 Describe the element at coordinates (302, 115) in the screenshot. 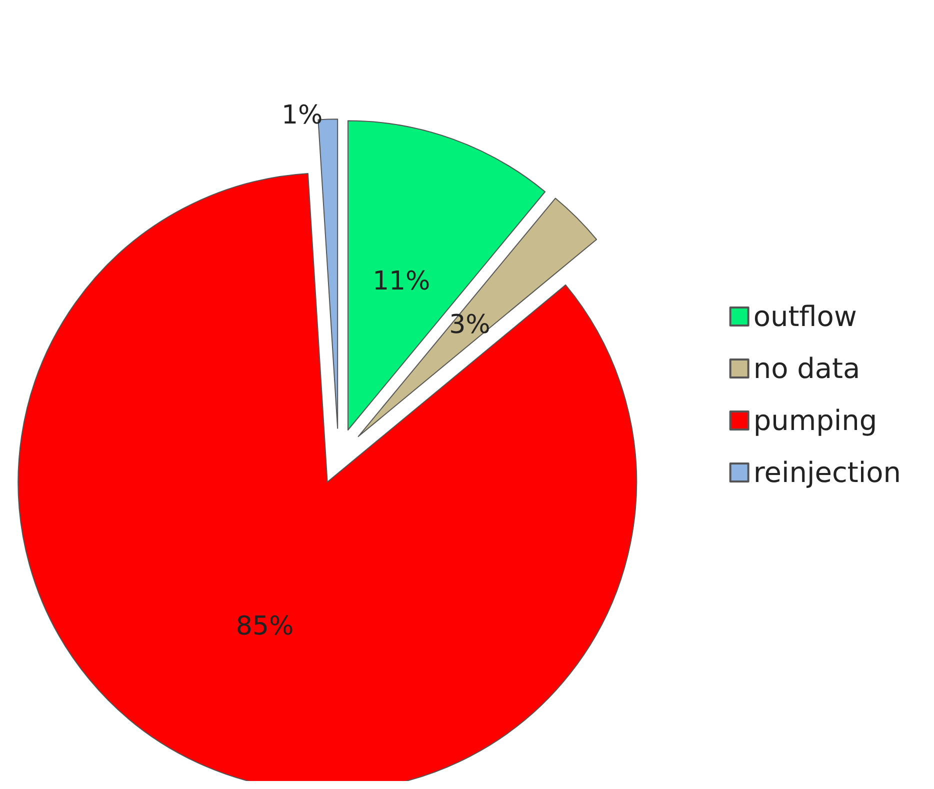

I see `data-label: 1%` at that location.